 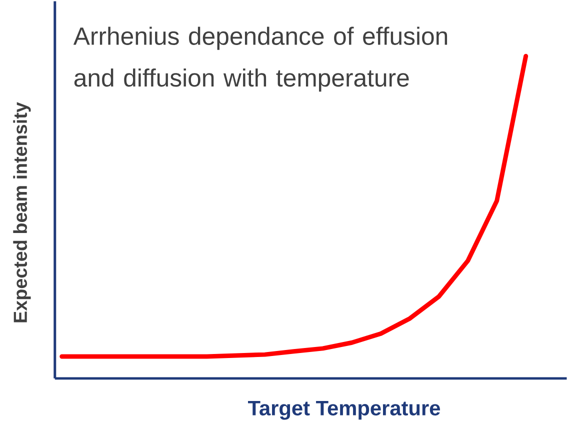 What do you see at coordinates (260, 59) in the screenshot?
I see `annotation: Arrhenius dependance of effusion and diffusion with temperature` at bounding box center [260, 59].